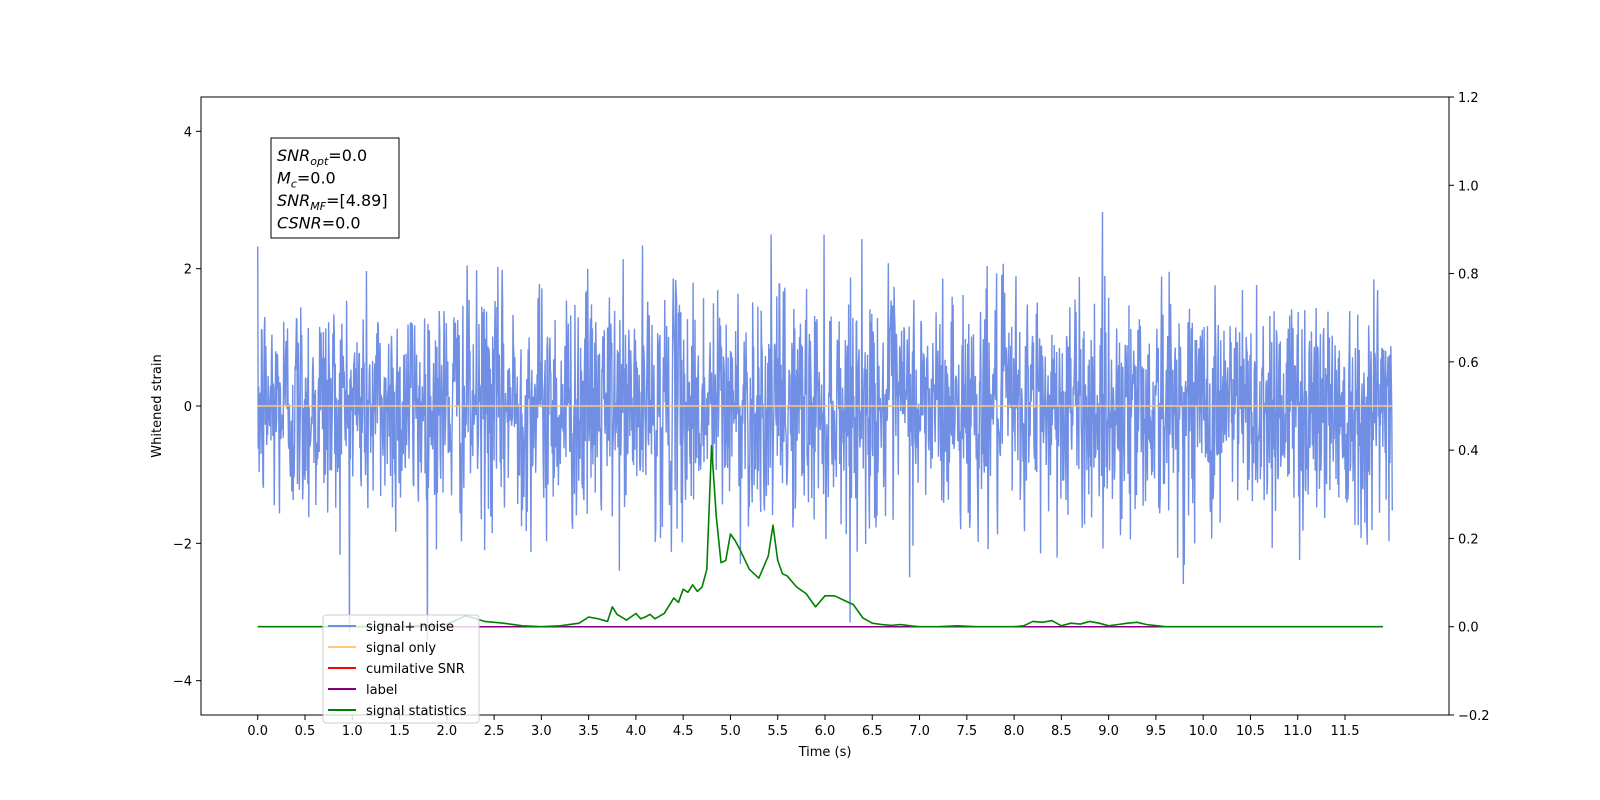  I want to click on x-tick-label: 6.5, so click(872, 731).